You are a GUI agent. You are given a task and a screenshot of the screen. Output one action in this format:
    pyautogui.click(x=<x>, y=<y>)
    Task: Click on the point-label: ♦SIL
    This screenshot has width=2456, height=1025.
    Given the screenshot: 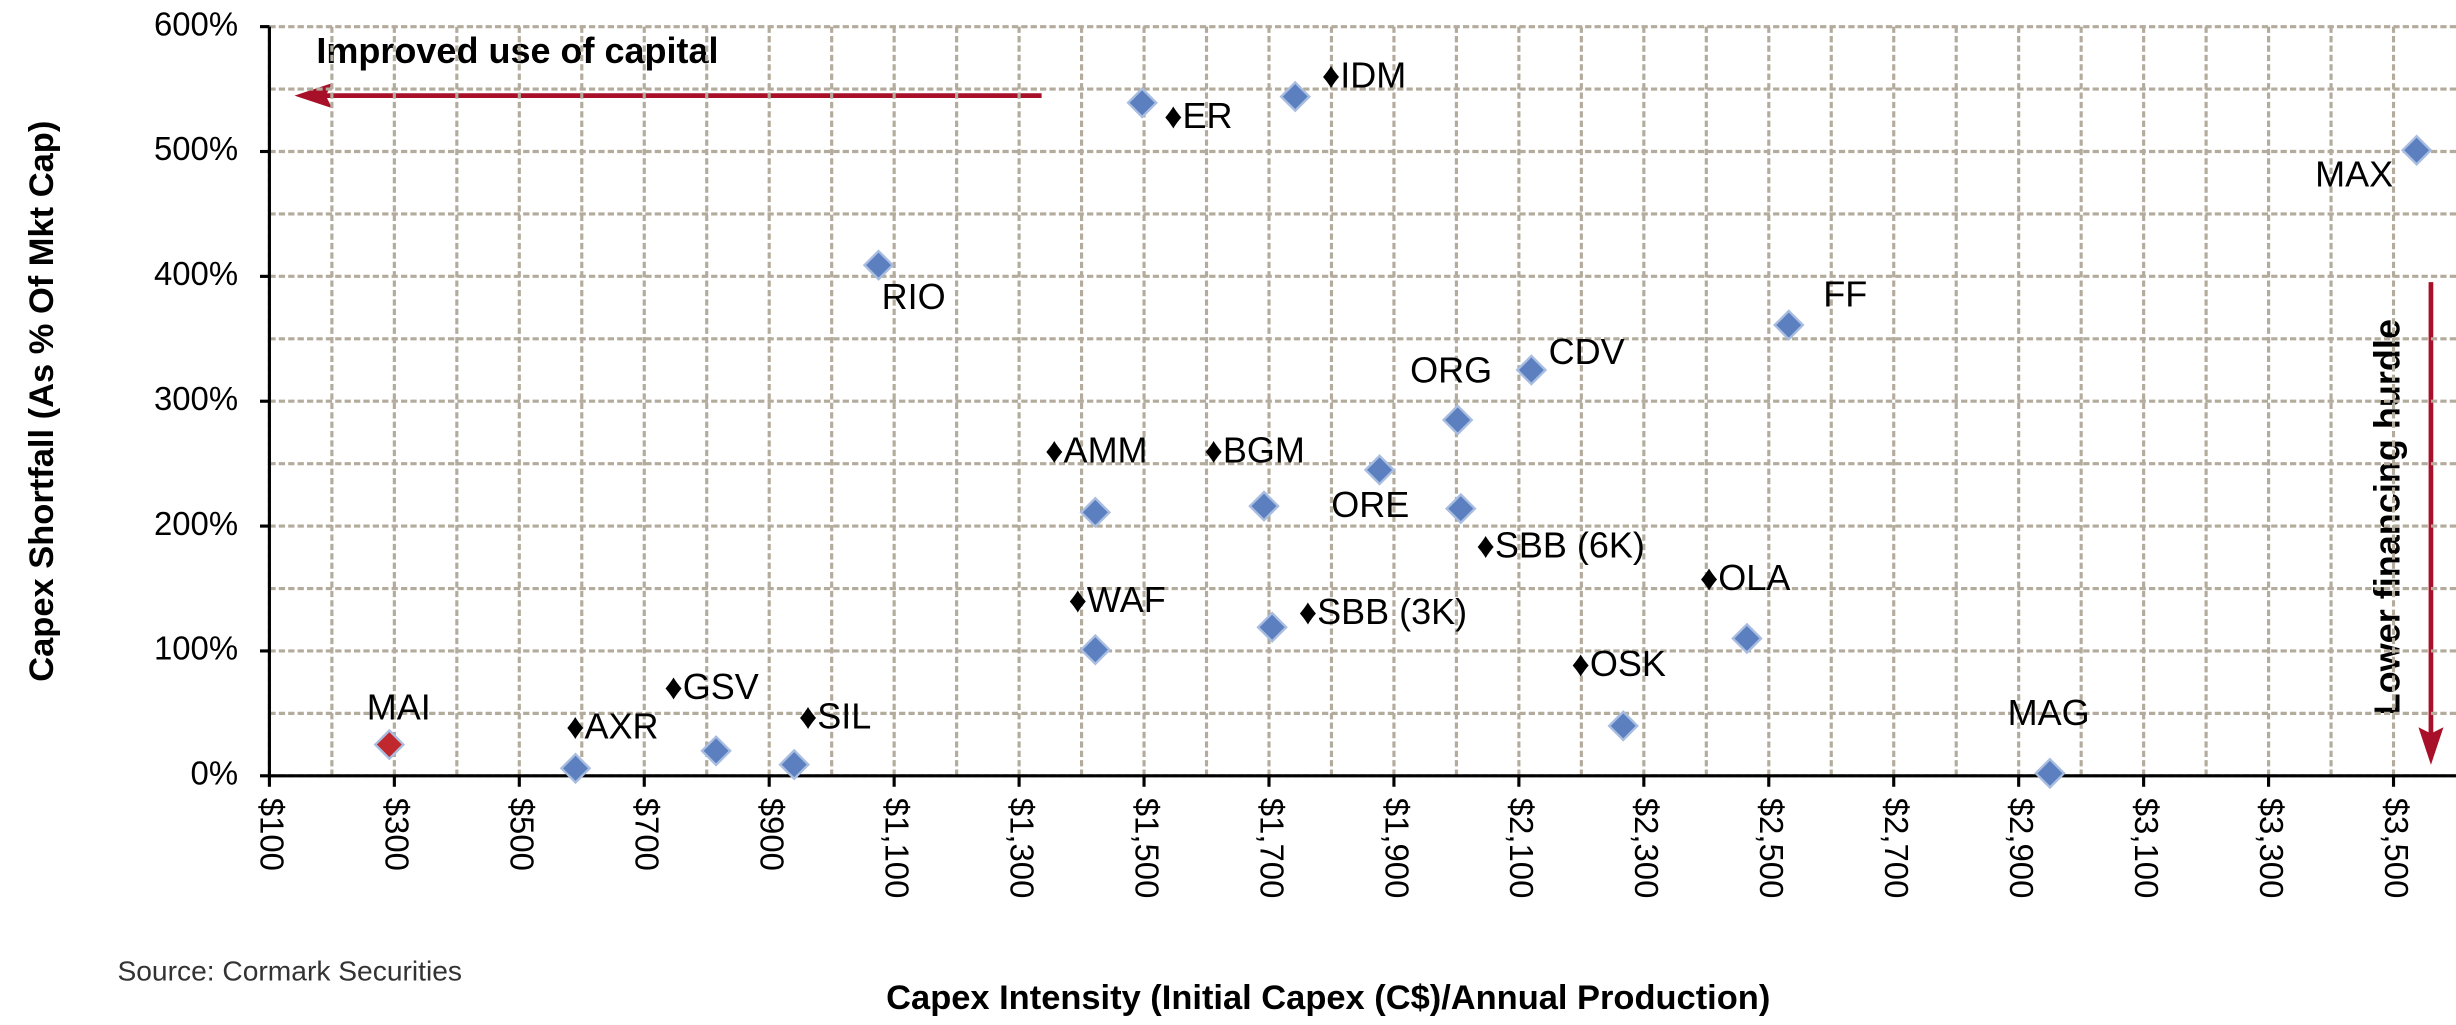 What is the action you would take?
    pyautogui.click(x=835, y=716)
    